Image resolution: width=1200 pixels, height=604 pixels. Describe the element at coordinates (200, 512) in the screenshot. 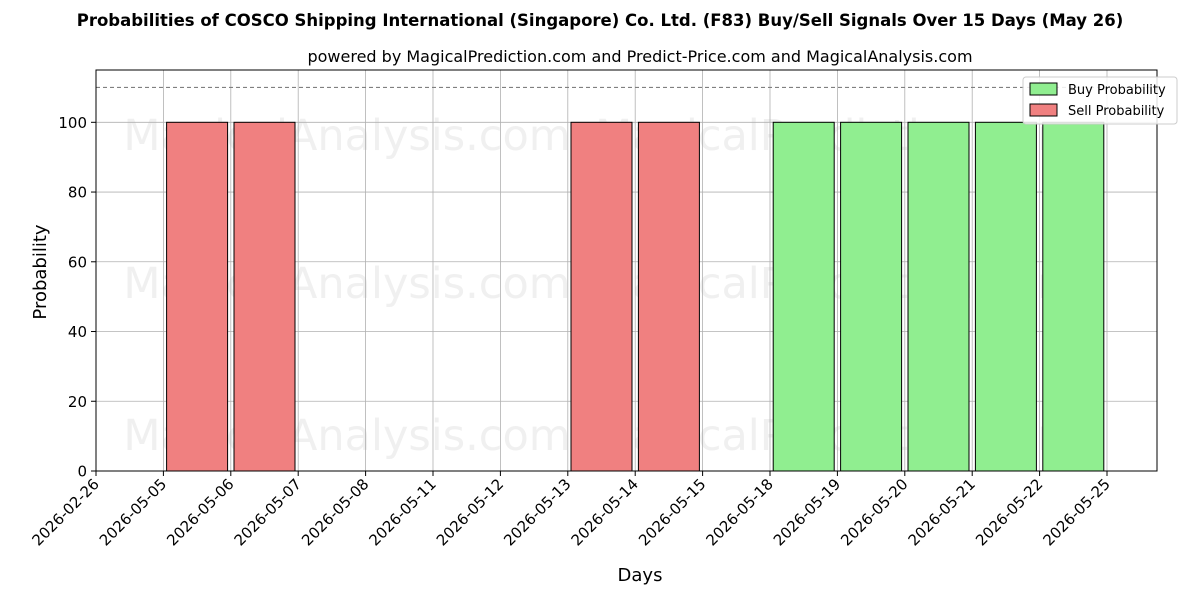

I see `x-tick-label: 2026-05-06` at that location.